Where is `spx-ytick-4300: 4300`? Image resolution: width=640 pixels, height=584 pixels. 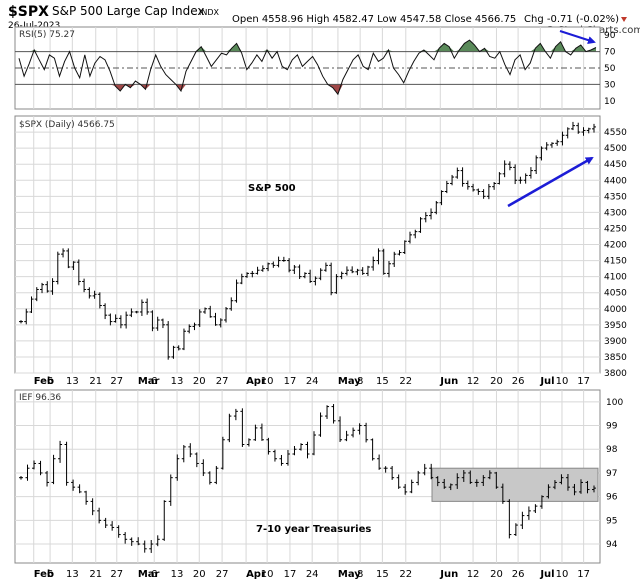 spx-ytick-4300: 4300 is located at coordinates (615, 213).